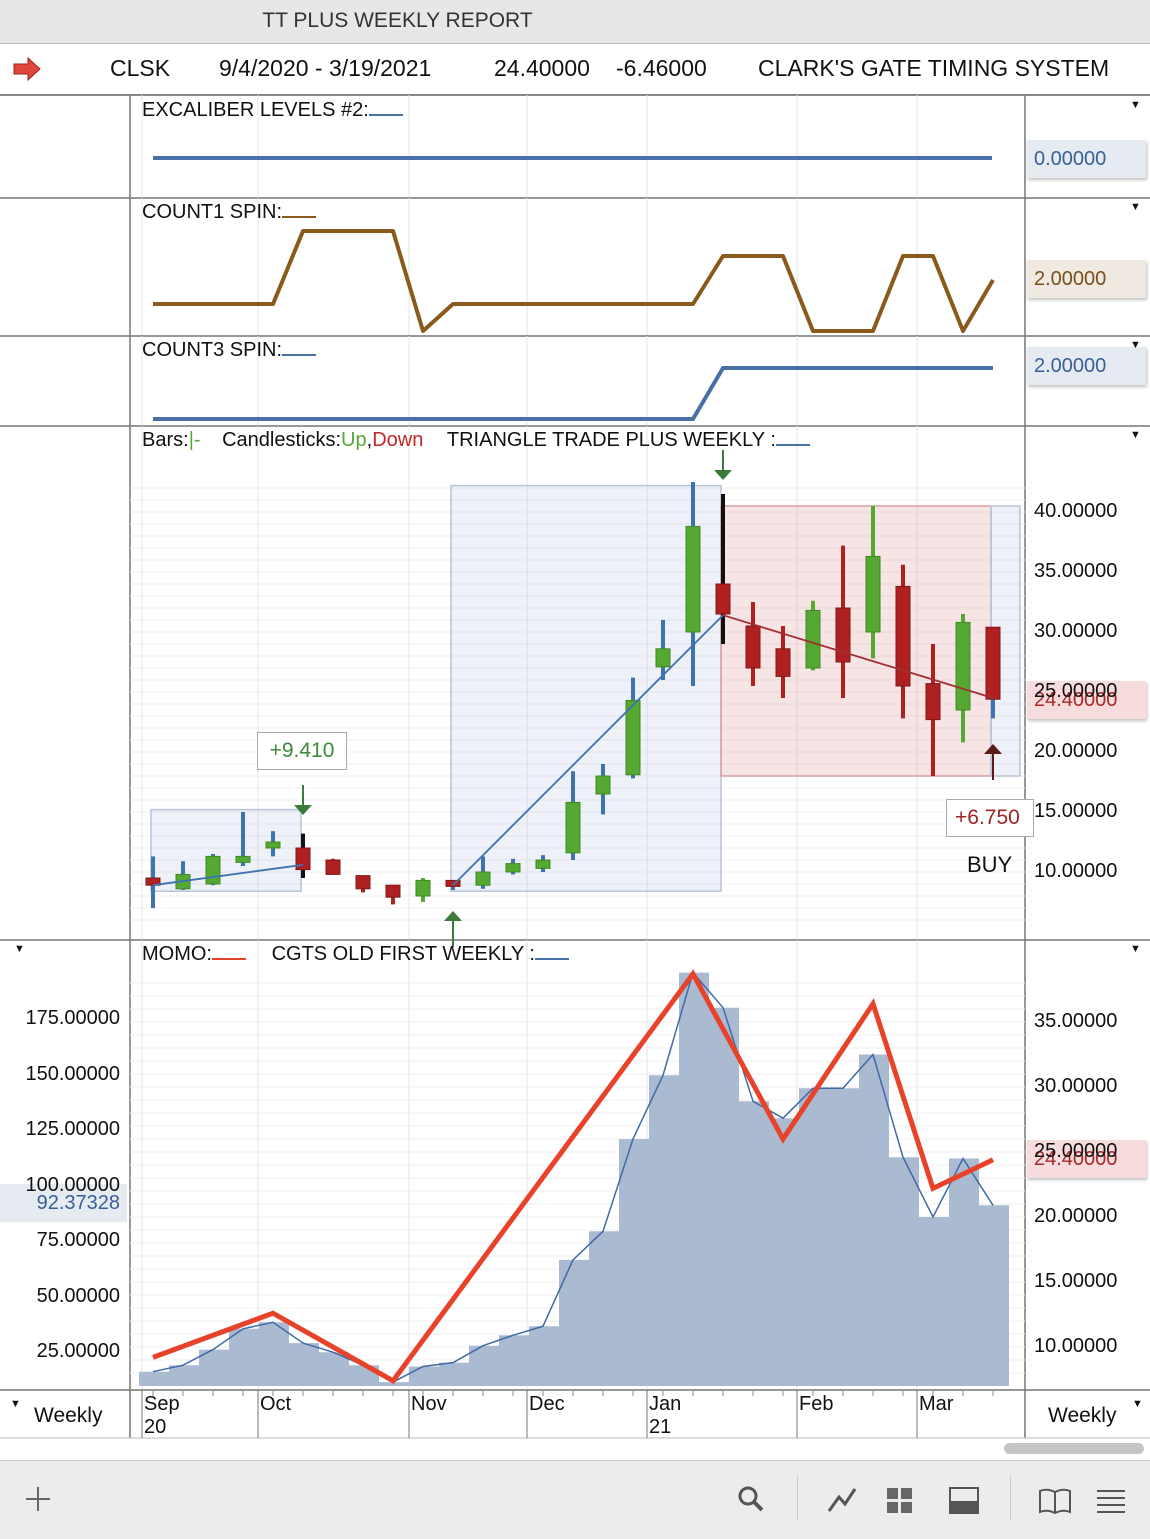 The height and width of the screenshot is (1539, 1150). Describe the element at coordinates (27, 69) in the screenshot. I see `red-arrow-icon` at that location.